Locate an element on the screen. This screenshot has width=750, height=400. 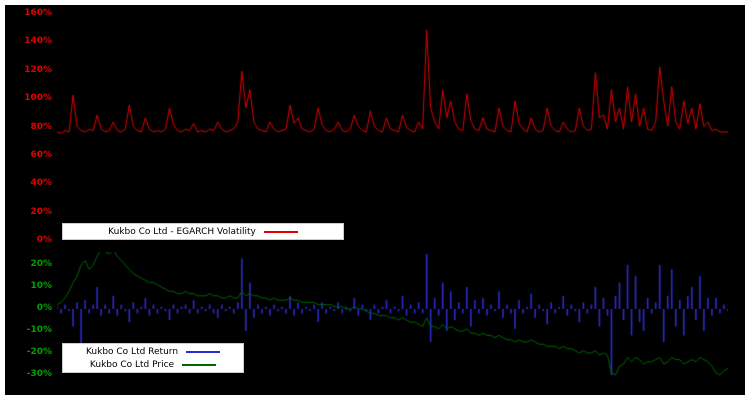
red-line-sample-icon is located at coordinates (280, 231).